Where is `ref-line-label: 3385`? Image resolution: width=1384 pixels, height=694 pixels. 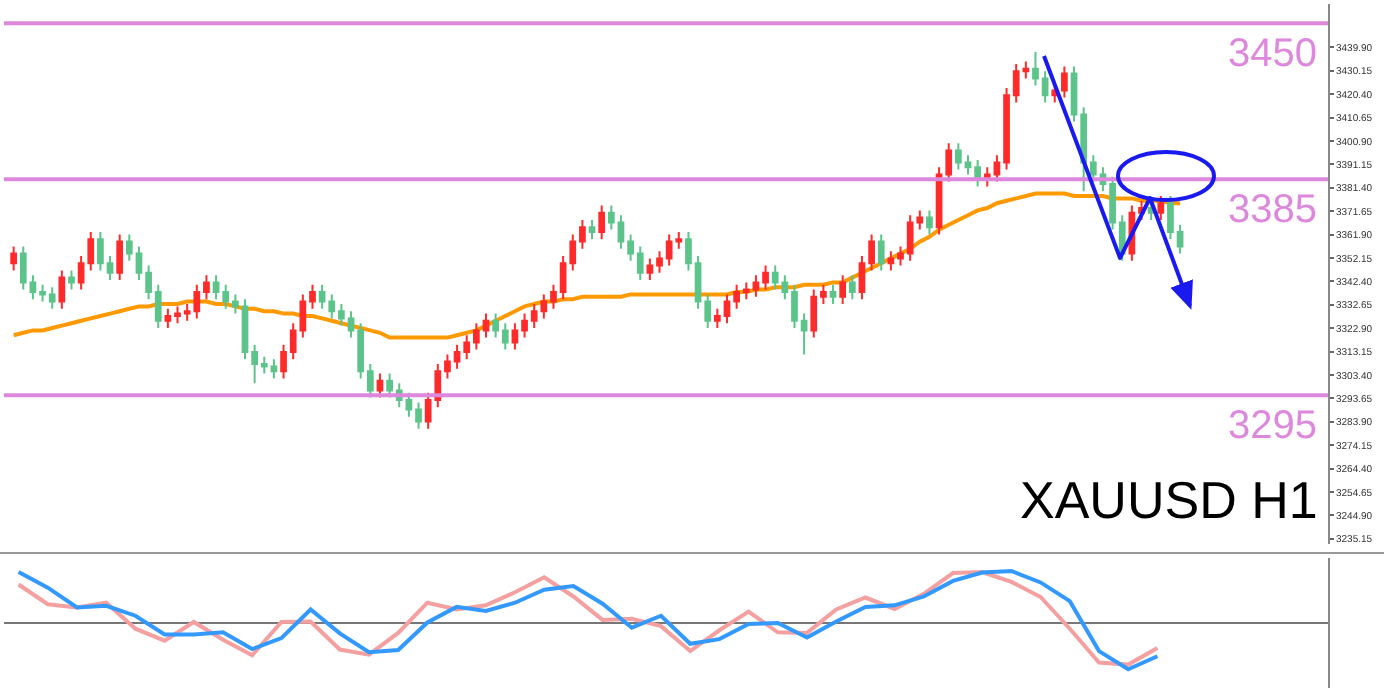
ref-line-label: 3385 is located at coordinates (1272, 210).